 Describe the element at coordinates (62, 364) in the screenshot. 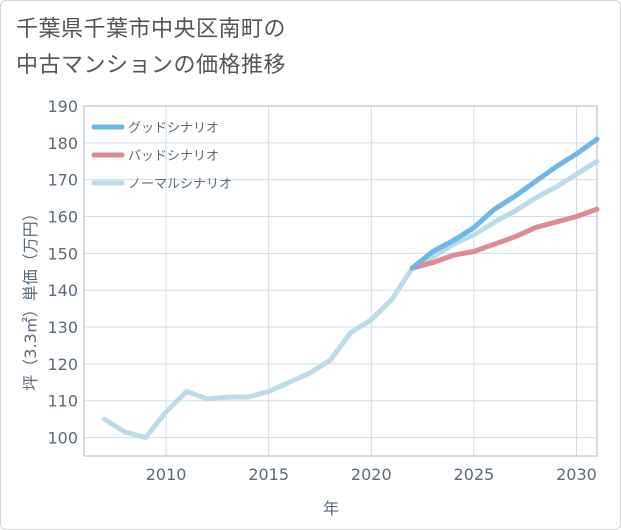

I see `y-tick-label: 120` at that location.